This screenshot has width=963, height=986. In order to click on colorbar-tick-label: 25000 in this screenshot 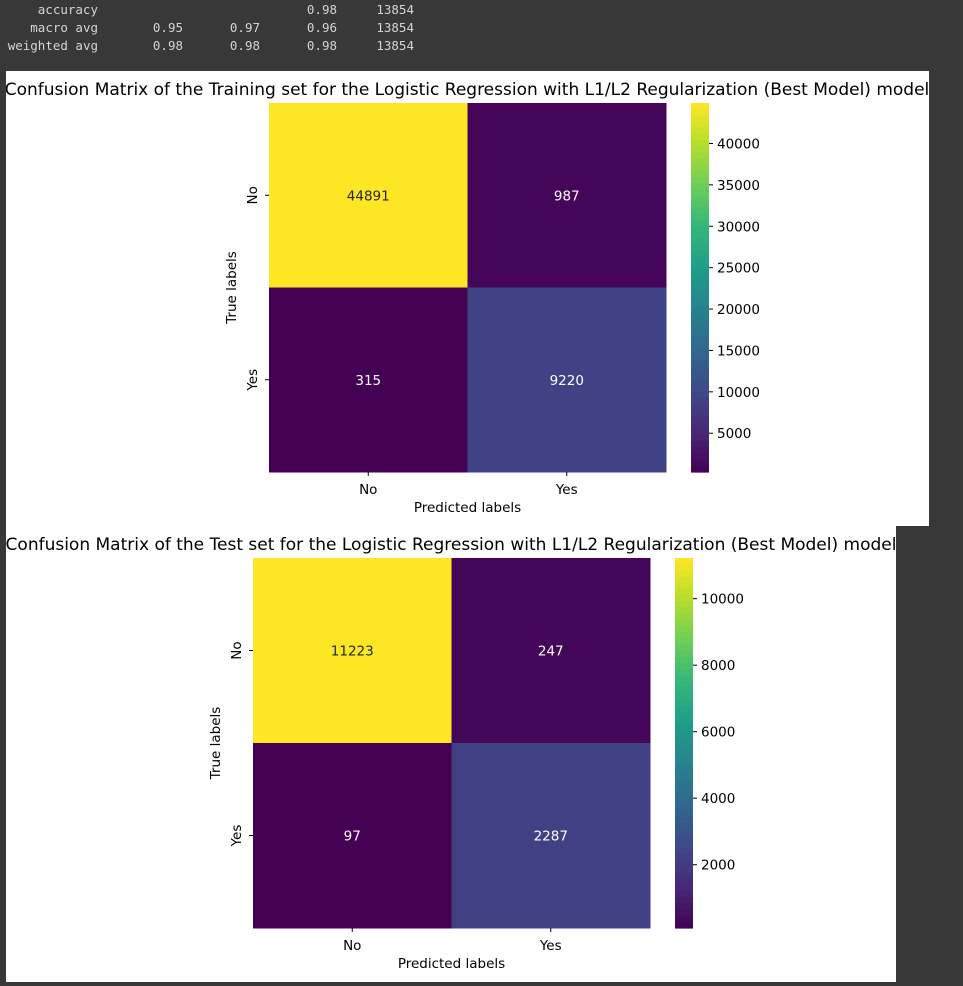, I will do `click(738, 269)`.